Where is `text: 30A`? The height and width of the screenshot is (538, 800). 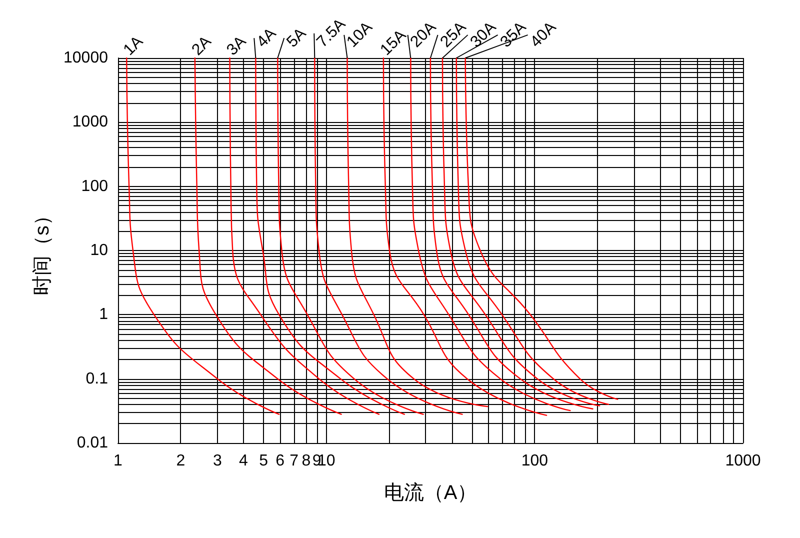
text: 30A is located at coordinates (483, 35).